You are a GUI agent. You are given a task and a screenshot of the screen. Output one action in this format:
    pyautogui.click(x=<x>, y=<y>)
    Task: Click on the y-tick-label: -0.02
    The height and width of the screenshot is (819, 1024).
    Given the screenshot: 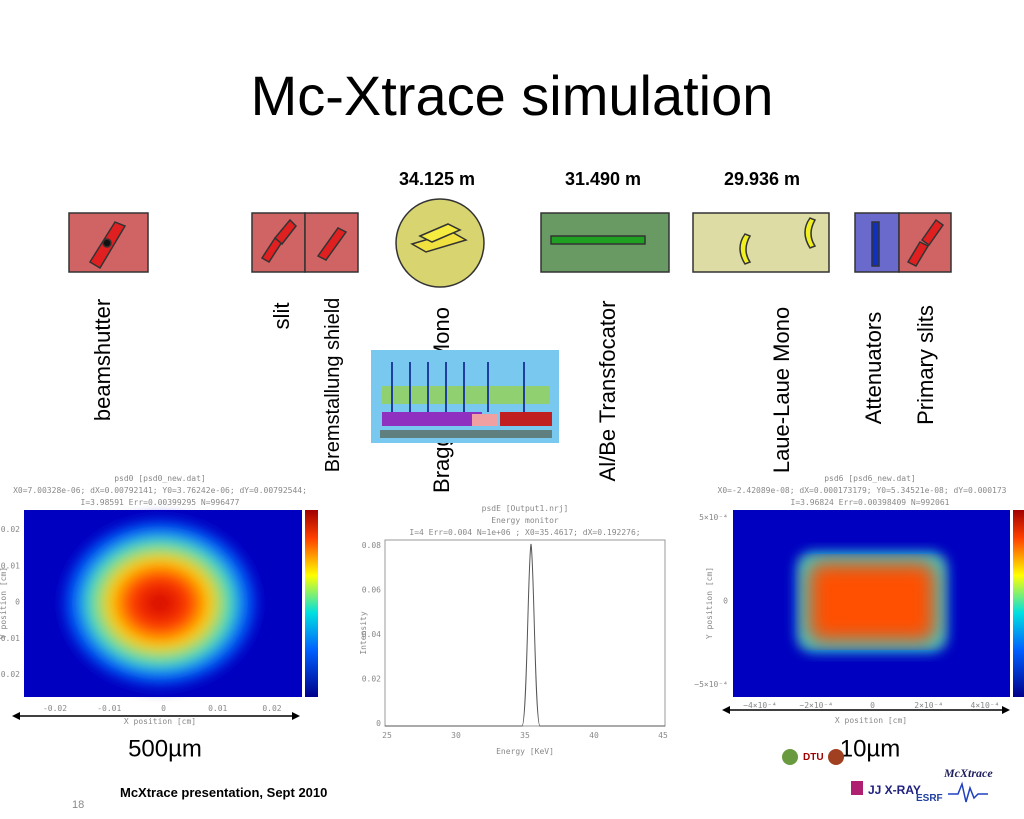 What is the action you would take?
    pyautogui.click(x=10, y=674)
    